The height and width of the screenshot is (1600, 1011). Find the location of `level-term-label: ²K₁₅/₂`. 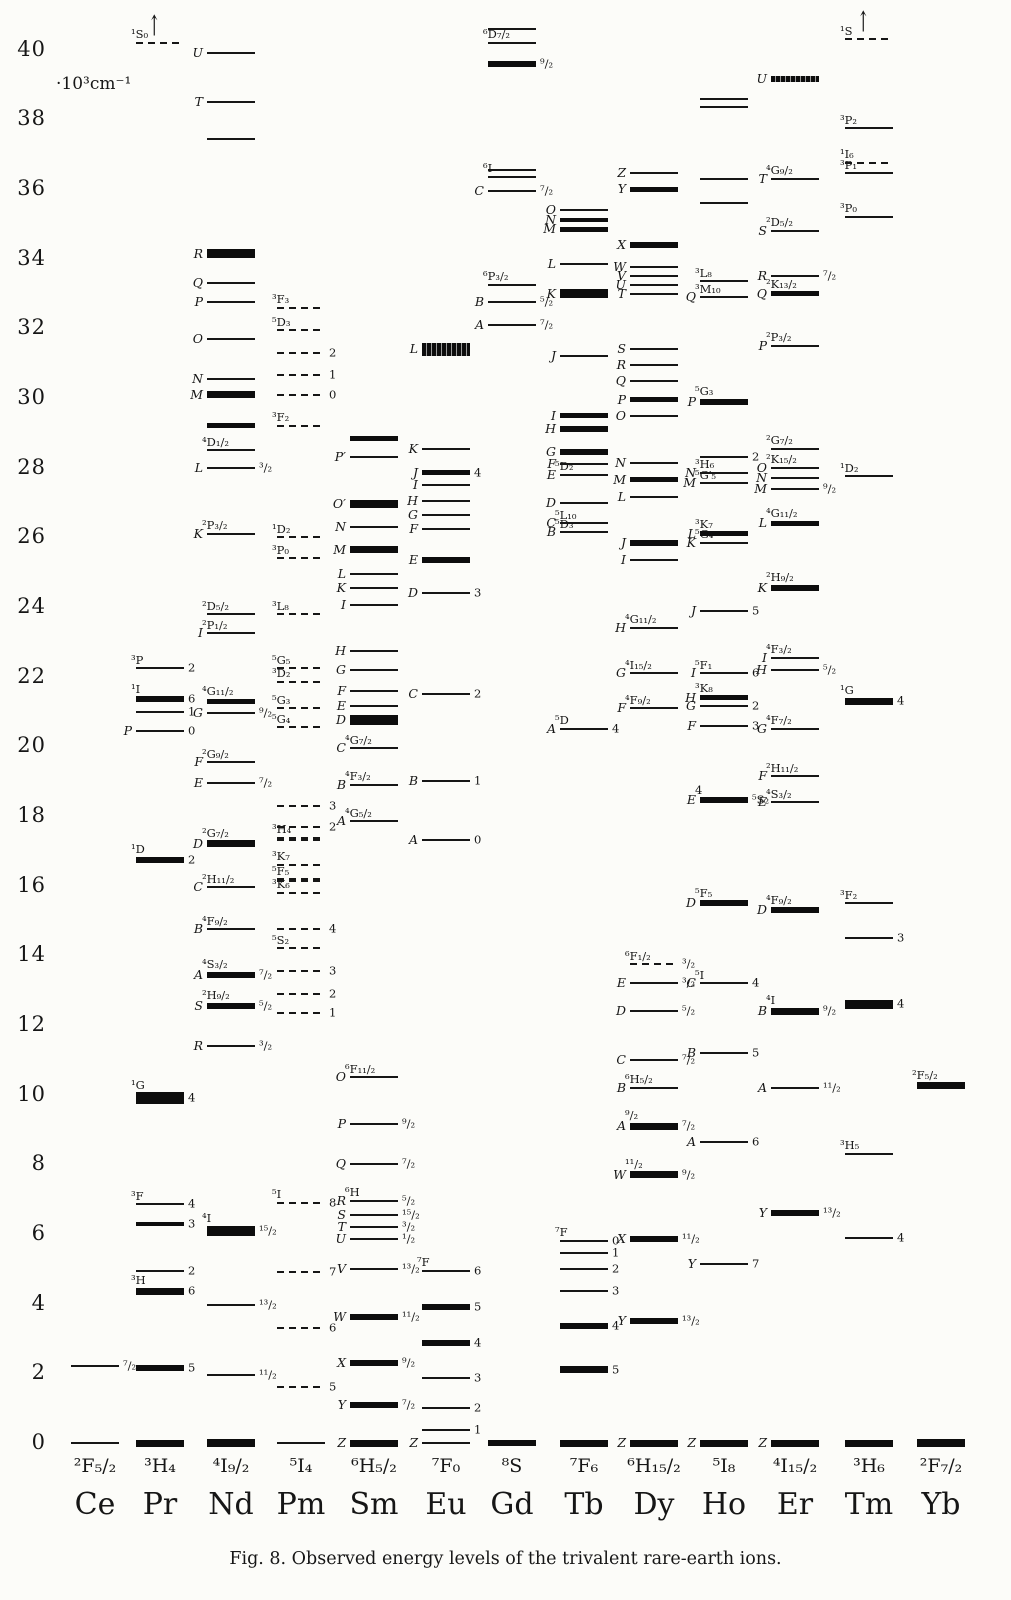

level-term-label: ²K₁₅/₂ is located at coordinates (781, 459).